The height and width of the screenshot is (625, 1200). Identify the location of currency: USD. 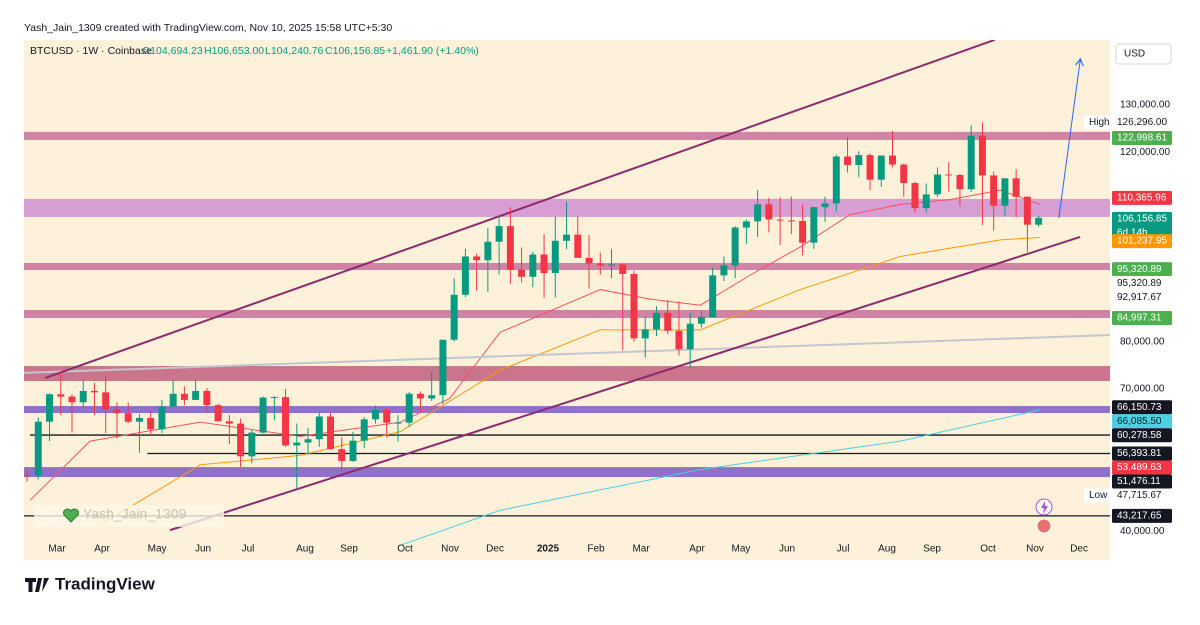
(1134, 54).